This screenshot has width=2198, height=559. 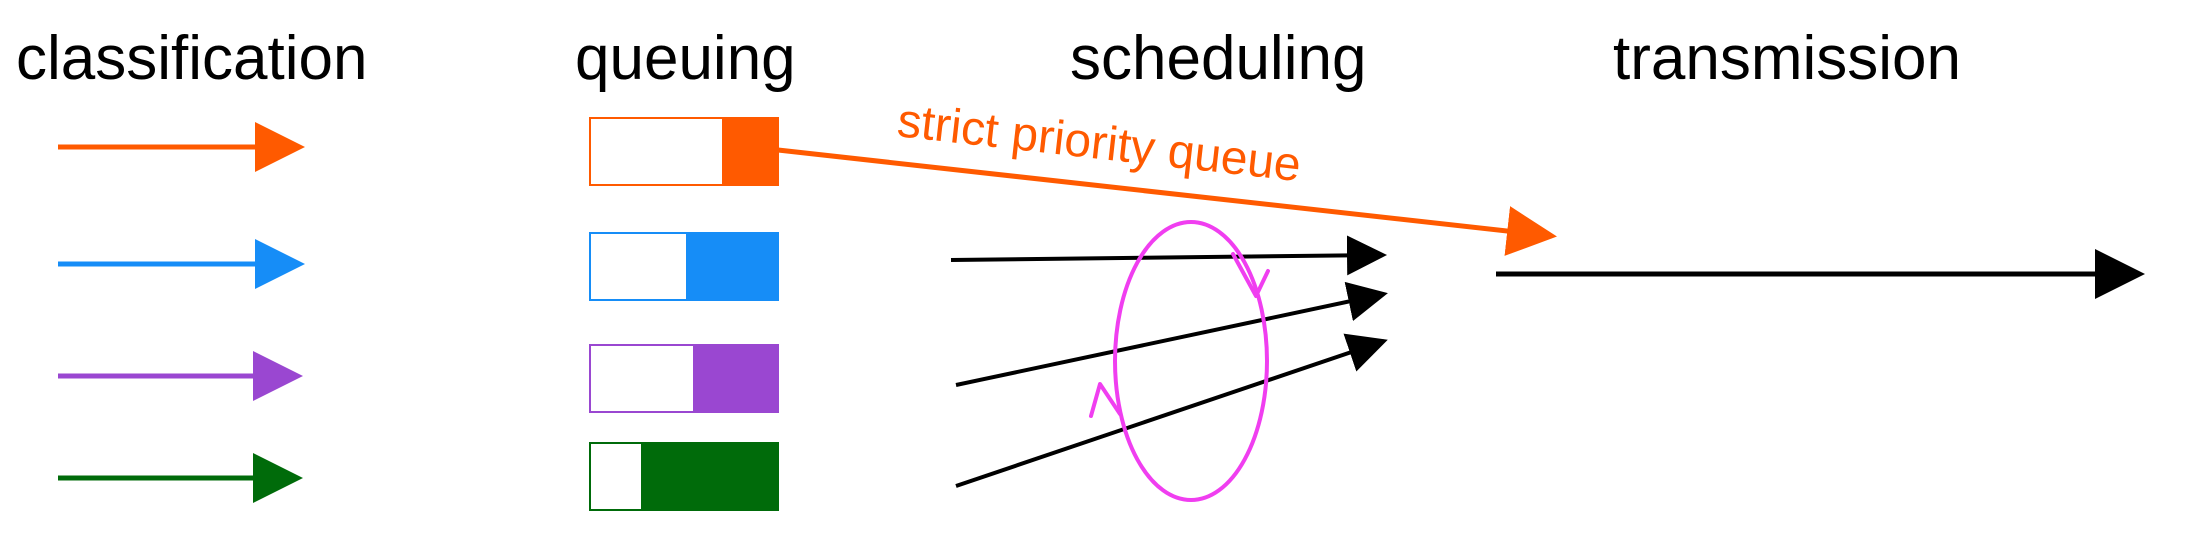 What do you see at coordinates (1167, 201) in the screenshot?
I see `strict-priority-arrow` at bounding box center [1167, 201].